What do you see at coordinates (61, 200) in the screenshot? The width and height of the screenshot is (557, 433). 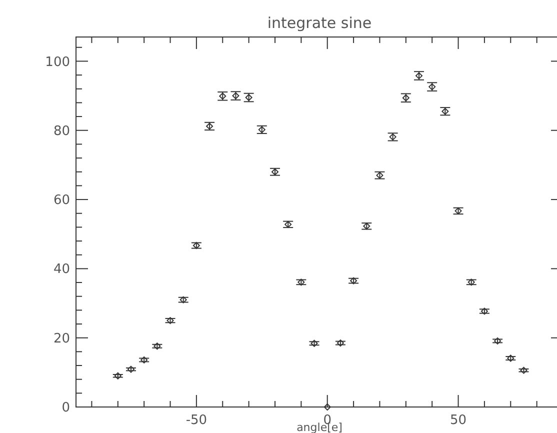 I see `y-tick-label: 60` at bounding box center [61, 200].